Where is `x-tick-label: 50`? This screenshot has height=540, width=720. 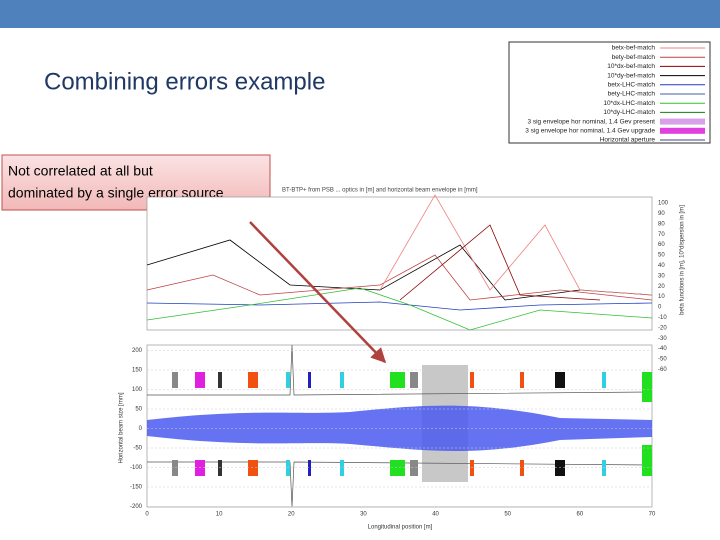 x-tick-label: 50 is located at coordinates (507, 515).